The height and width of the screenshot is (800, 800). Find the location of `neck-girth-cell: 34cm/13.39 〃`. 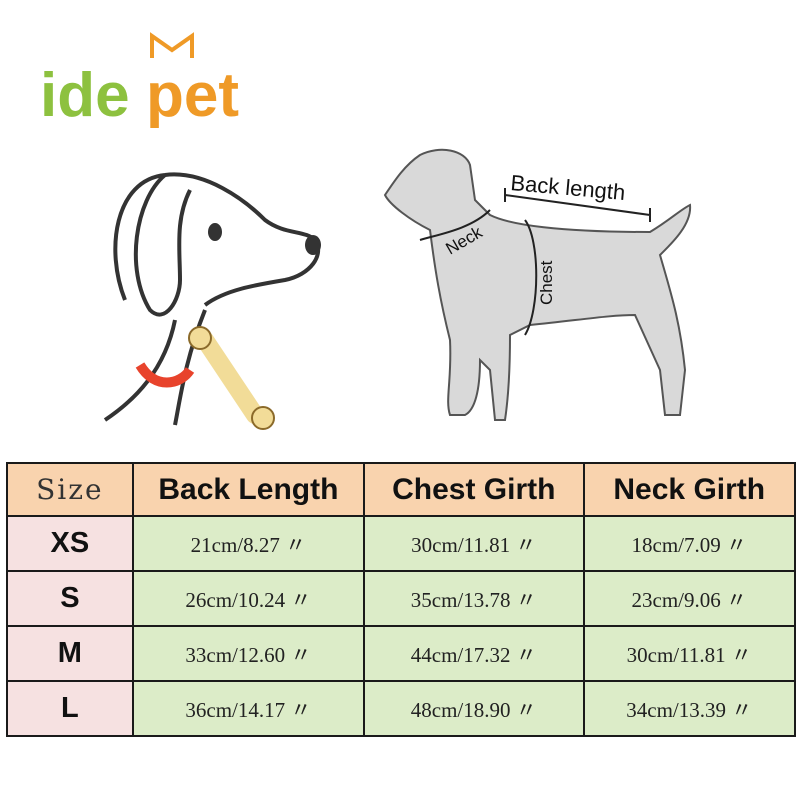

neck-girth-cell: 34cm/13.39 〃 is located at coordinates (689, 708).